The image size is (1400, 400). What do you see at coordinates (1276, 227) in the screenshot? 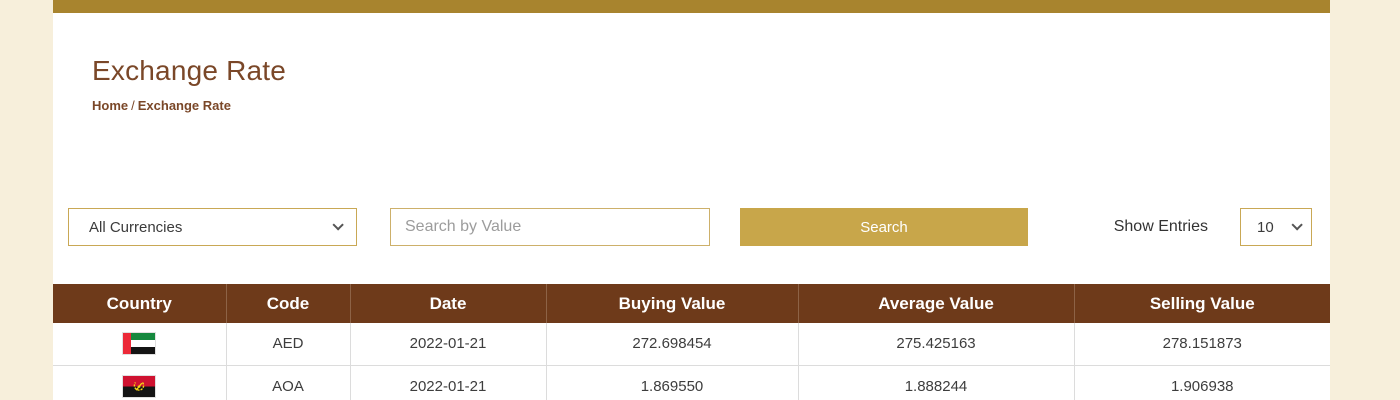
I see `entries-count-select: 10` at bounding box center [1276, 227].